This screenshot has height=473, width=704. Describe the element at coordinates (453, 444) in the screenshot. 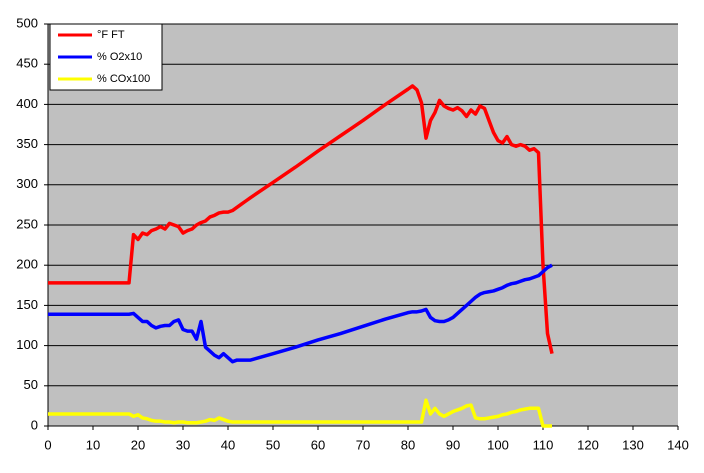

I see `x-tick-label: 90` at that location.